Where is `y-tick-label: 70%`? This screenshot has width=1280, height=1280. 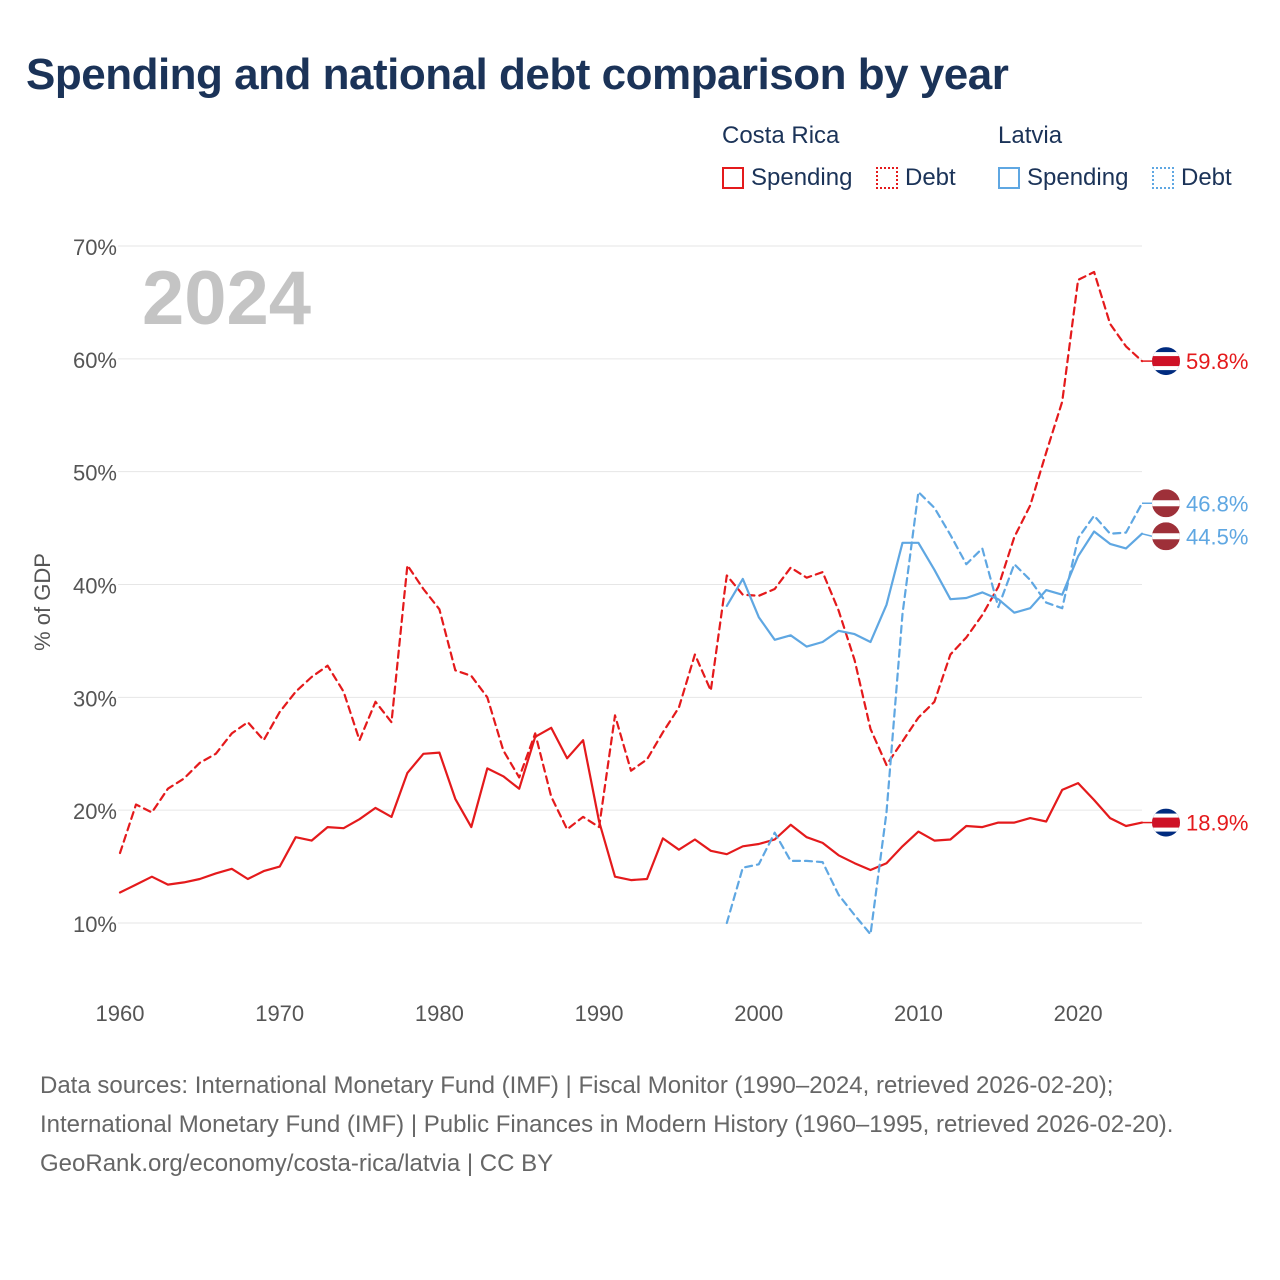 y-tick-label: 70% is located at coordinates (95, 247).